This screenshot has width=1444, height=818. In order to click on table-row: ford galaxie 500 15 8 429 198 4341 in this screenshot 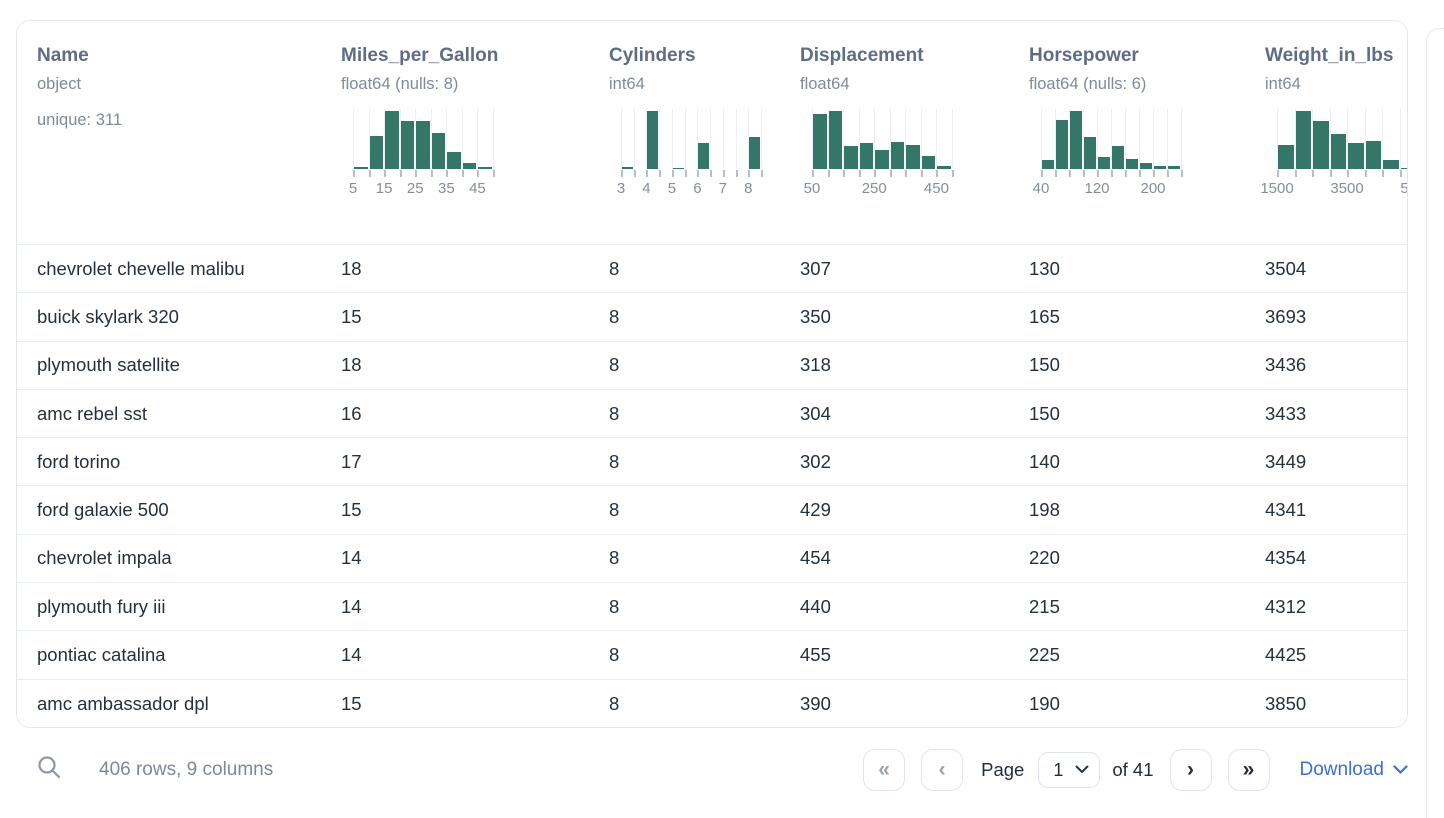, I will do `click(712, 510)`.